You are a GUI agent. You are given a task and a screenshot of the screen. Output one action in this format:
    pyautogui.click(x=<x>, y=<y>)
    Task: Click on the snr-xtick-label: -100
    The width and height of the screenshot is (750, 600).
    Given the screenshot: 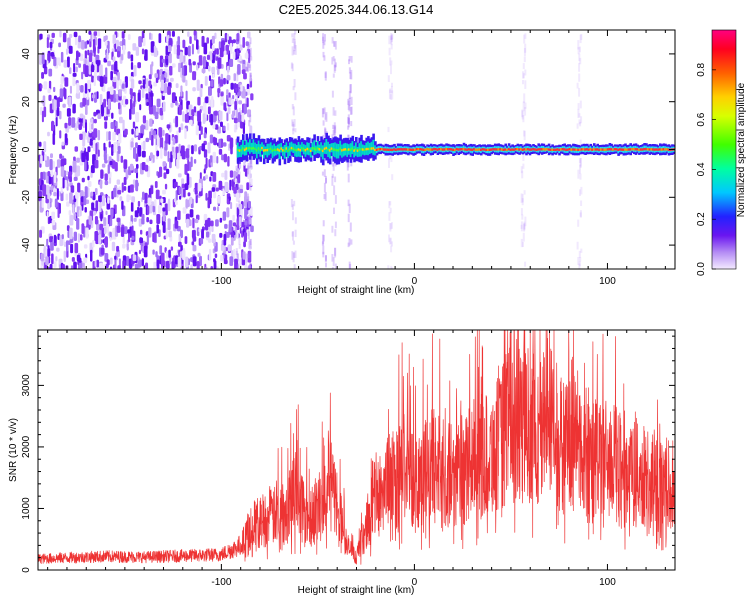 What is the action you would take?
    pyautogui.click(x=221, y=582)
    